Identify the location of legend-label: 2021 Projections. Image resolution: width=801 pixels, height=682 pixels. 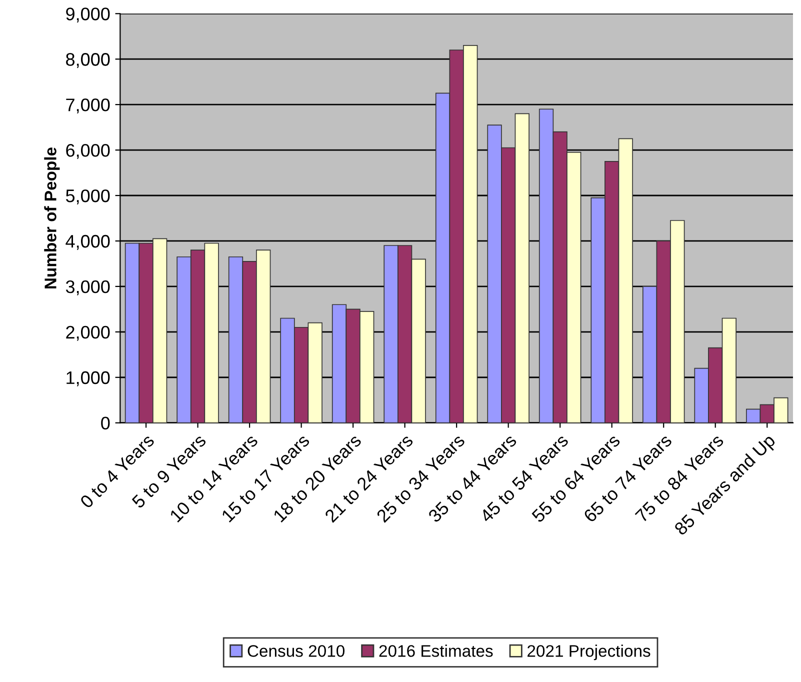
(589, 652).